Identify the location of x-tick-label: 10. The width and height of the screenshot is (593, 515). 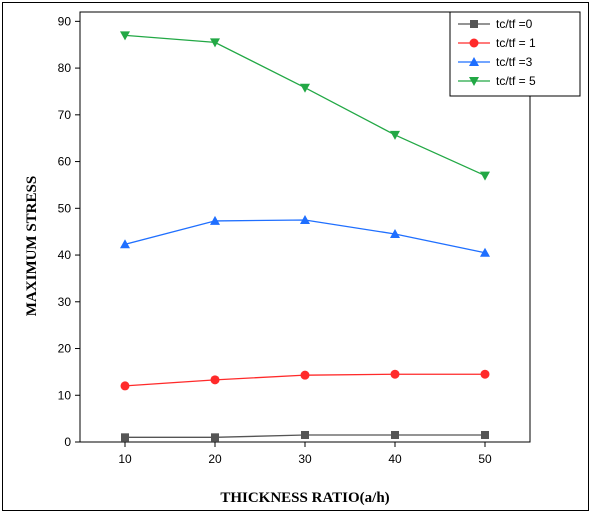
(125, 459).